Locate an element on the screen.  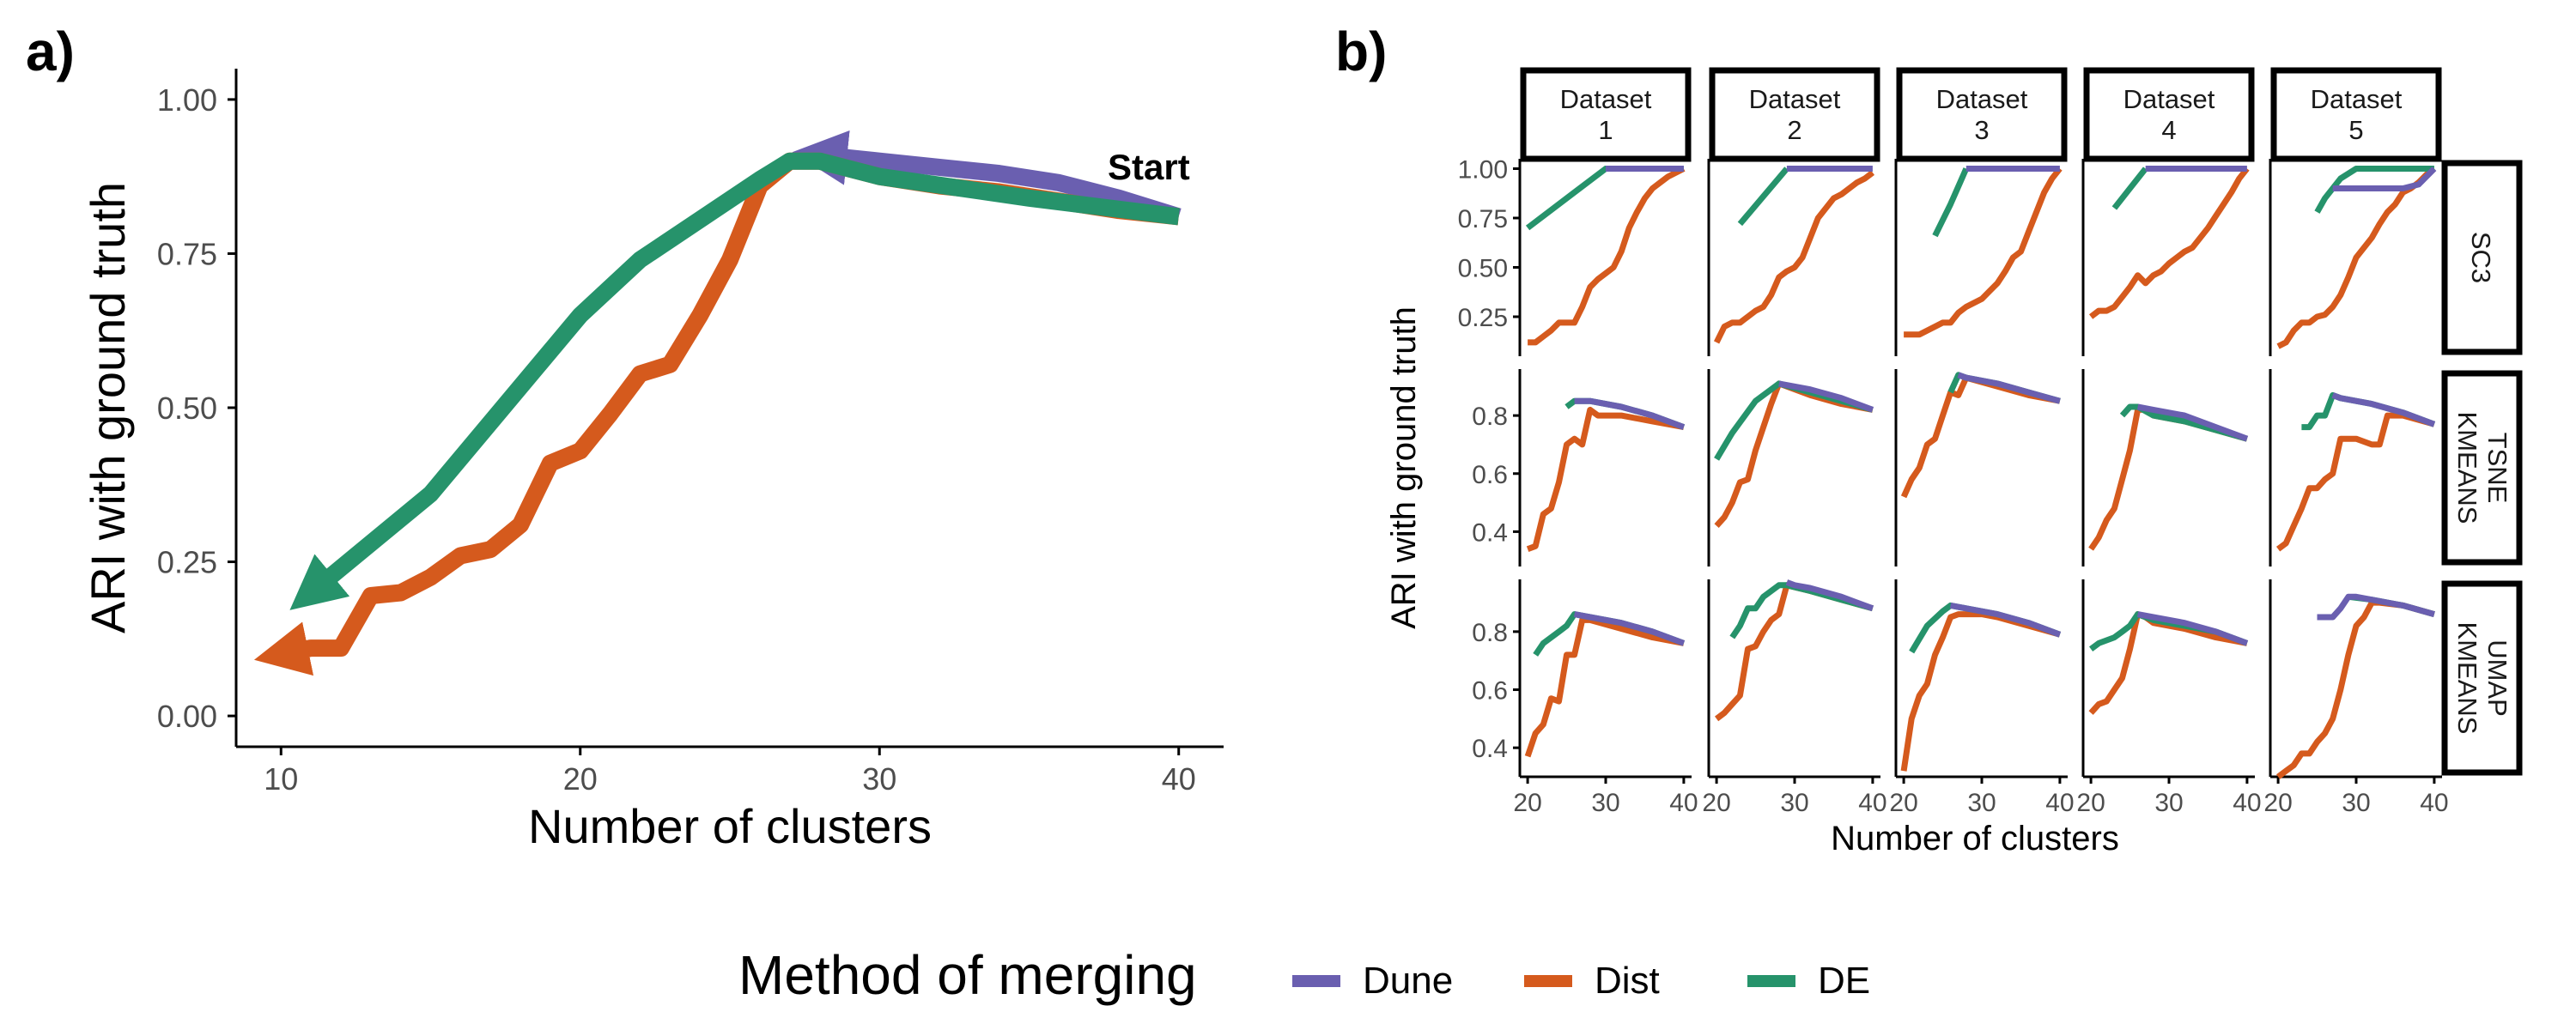
panel-a-x-tick-label: 20 is located at coordinates (580, 779).